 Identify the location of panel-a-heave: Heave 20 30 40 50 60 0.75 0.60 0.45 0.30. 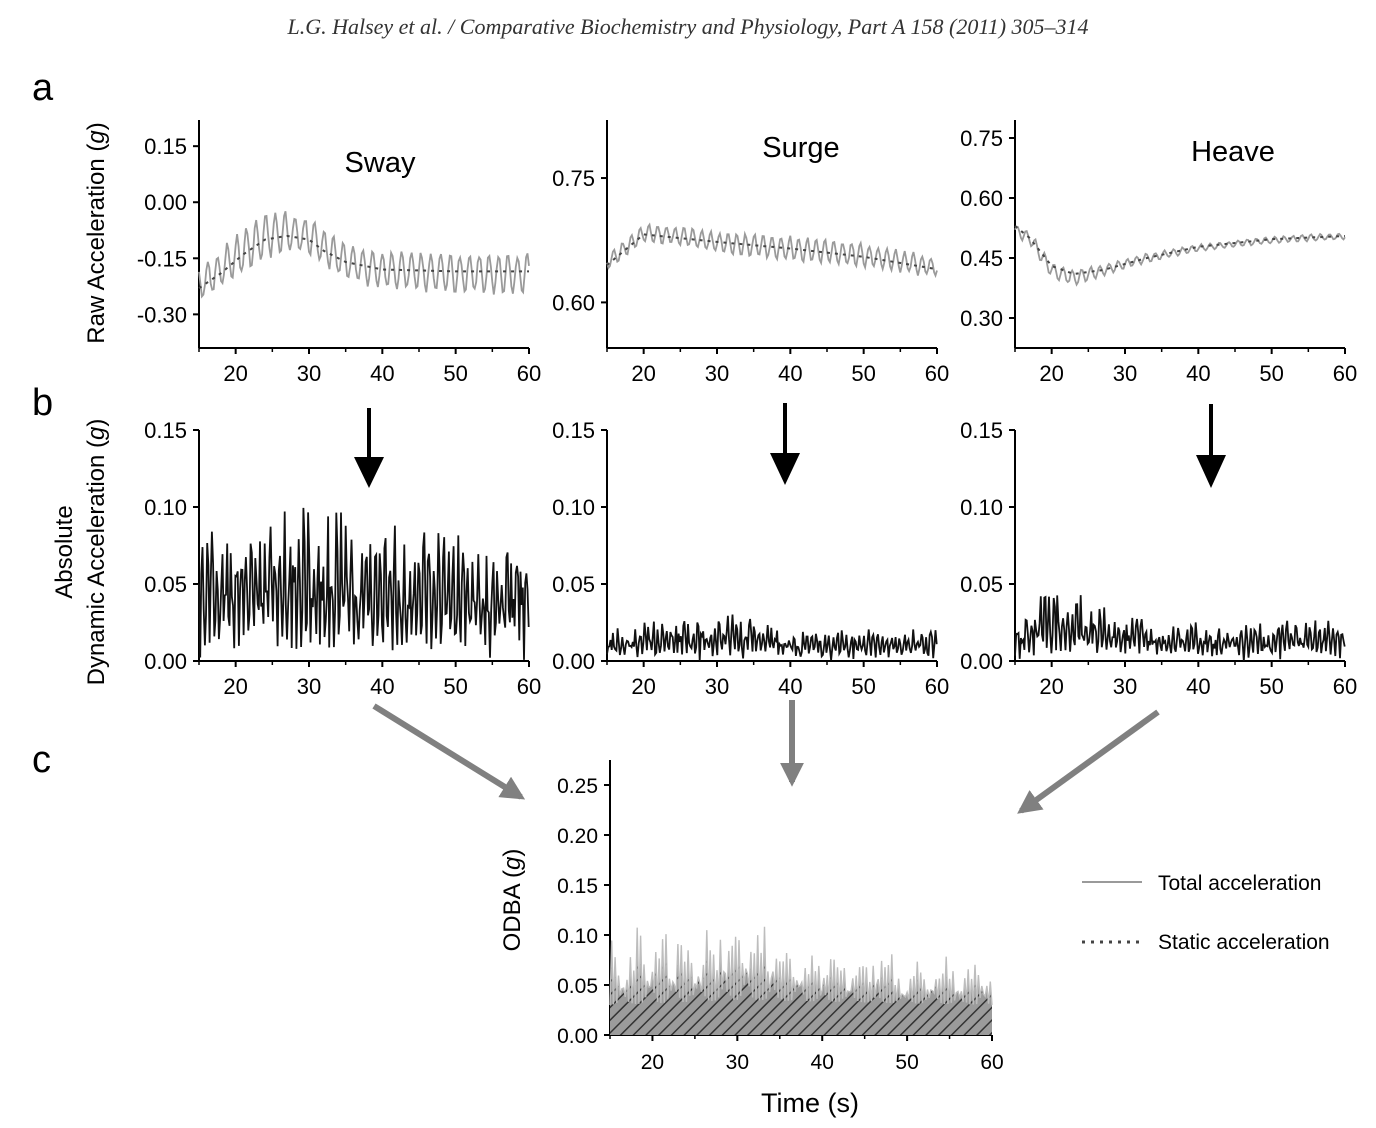
(1158, 253).